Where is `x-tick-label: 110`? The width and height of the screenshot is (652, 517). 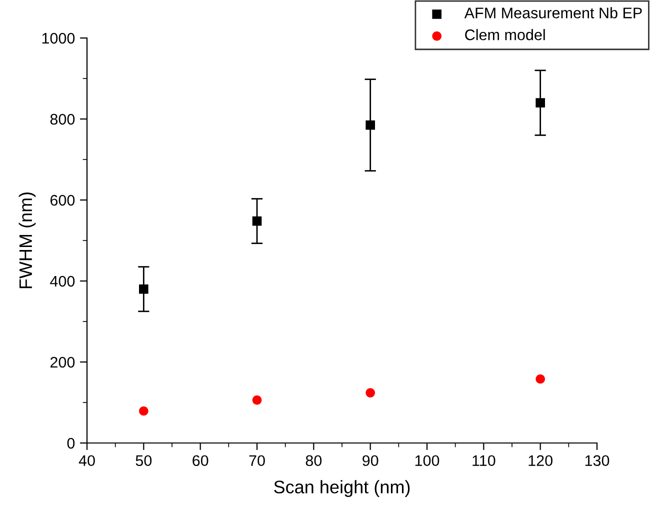 x-tick-label: 110 is located at coordinates (484, 460).